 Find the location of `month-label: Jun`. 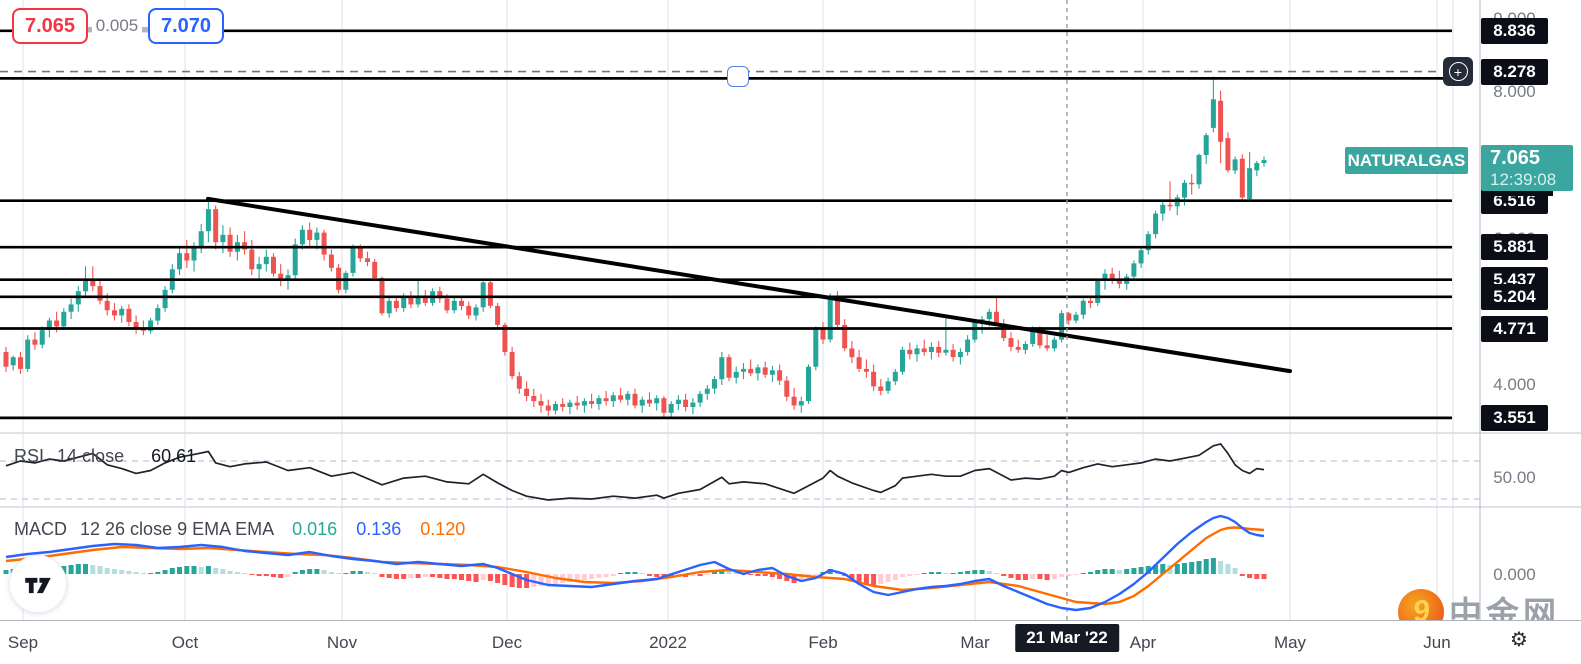

month-label: Jun is located at coordinates (1437, 642).